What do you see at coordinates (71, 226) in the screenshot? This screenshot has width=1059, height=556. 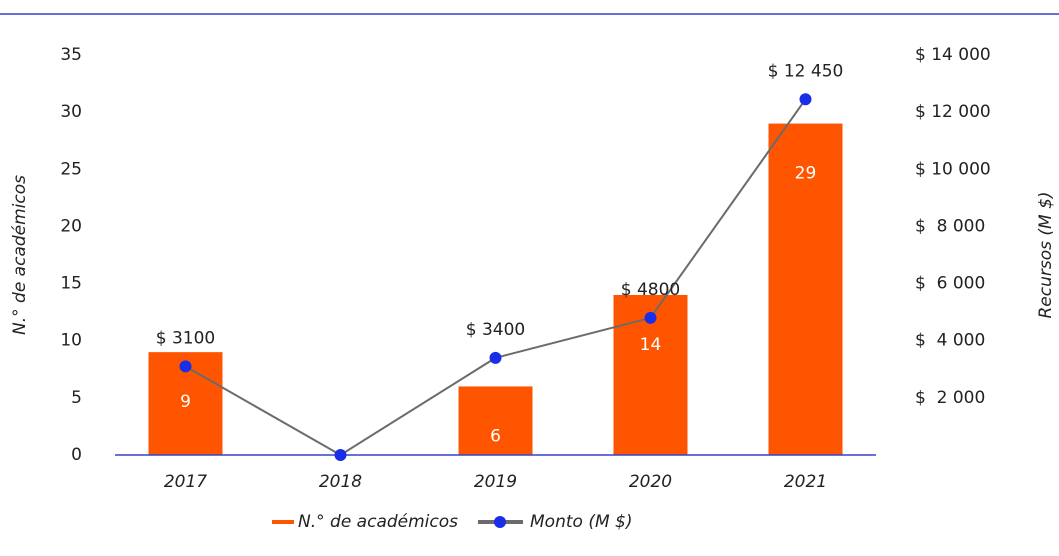 I see `y-tick-label: 20` at bounding box center [71, 226].